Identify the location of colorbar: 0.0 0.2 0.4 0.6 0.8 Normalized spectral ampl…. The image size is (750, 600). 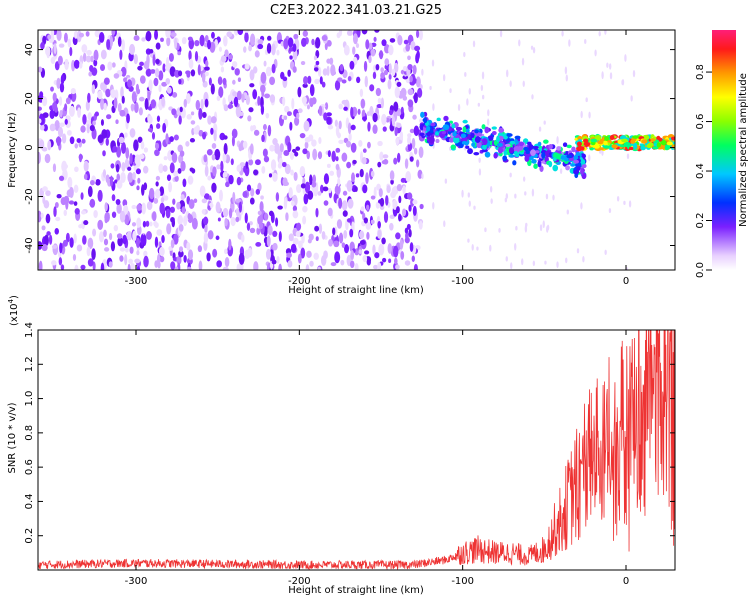
(722, 154).